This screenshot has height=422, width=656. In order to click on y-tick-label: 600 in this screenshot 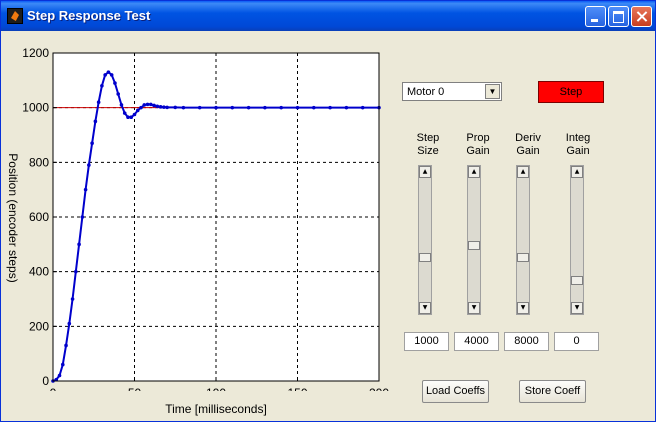, I will do `click(39, 217)`.